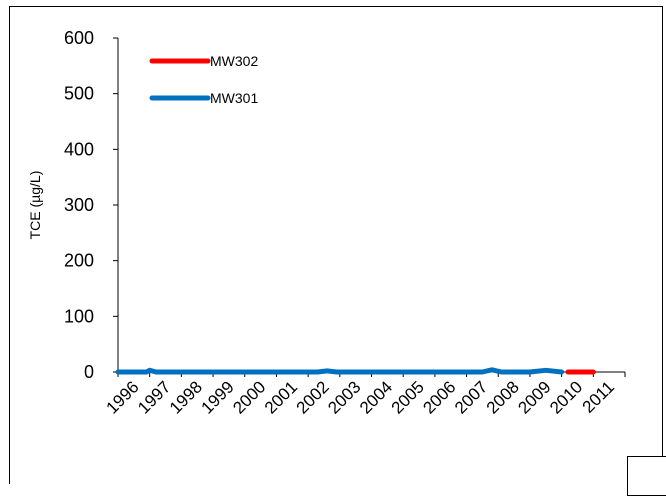 The height and width of the screenshot is (496, 666). I want to click on y-tick-label: 600, so click(79, 38).